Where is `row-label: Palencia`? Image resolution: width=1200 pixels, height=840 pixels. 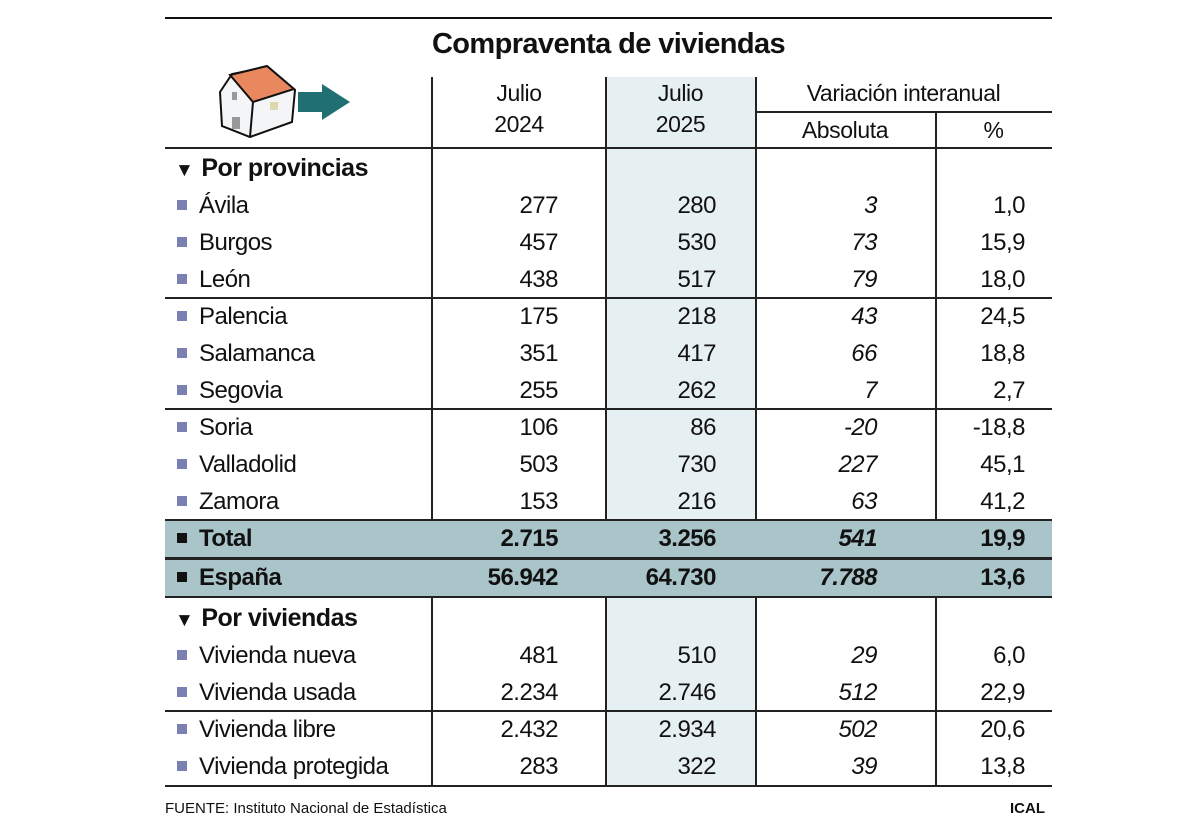 row-label: Palencia is located at coordinates (231, 316).